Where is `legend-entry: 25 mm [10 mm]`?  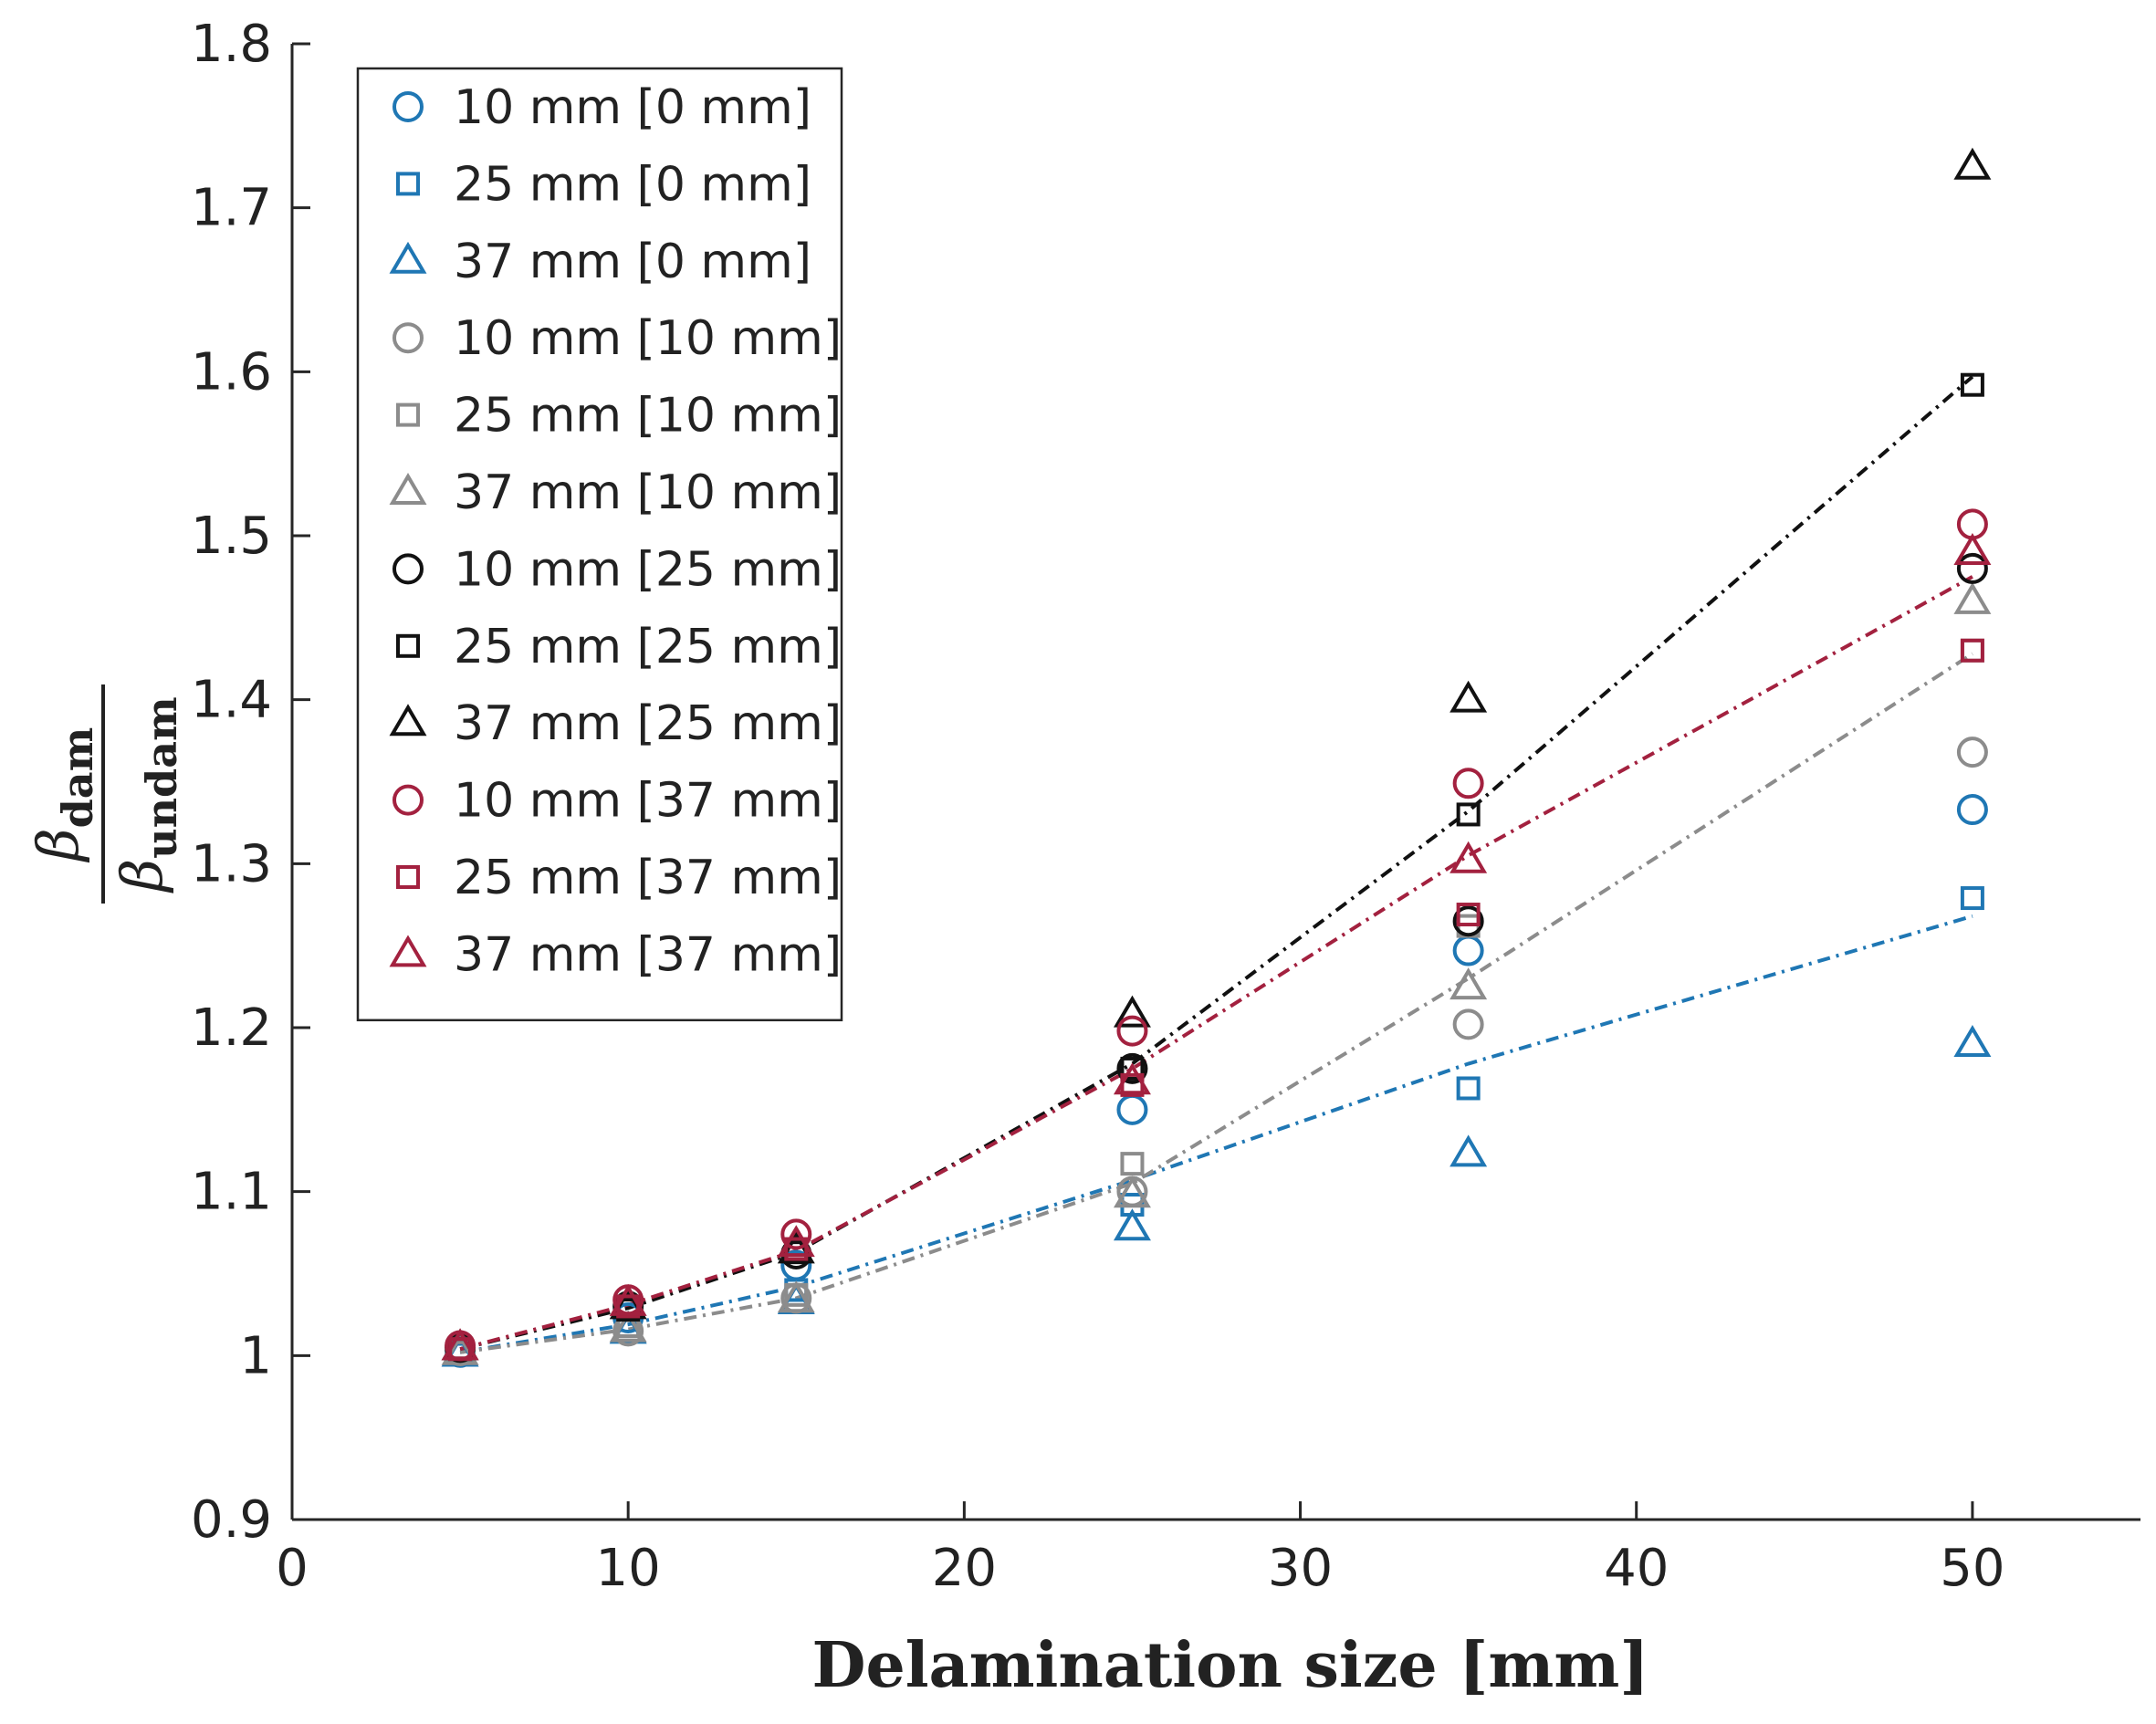 legend-entry: 25 mm [10 mm] is located at coordinates (619, 416).